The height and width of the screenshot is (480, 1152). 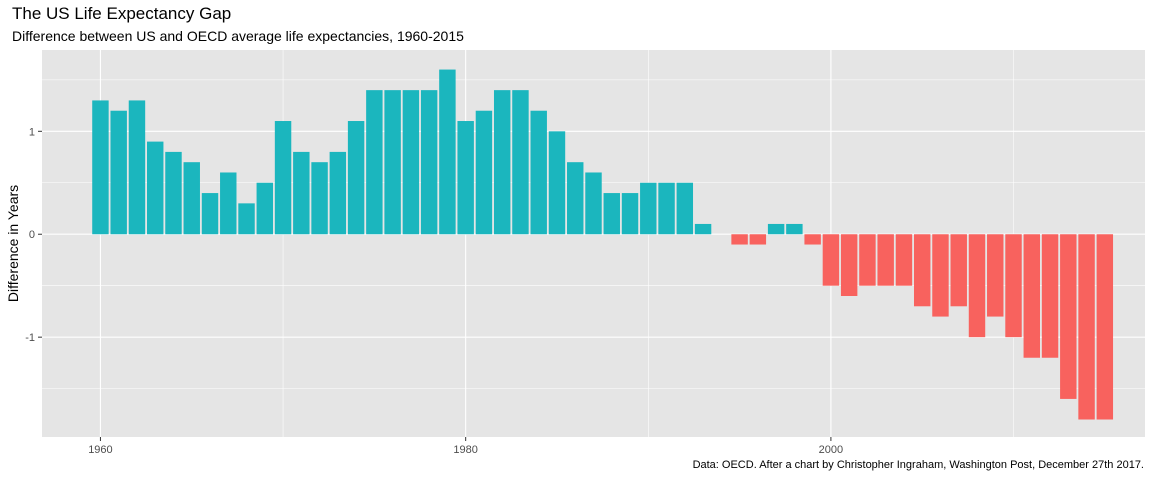 I want to click on bar-2003, so click(x=885, y=260).